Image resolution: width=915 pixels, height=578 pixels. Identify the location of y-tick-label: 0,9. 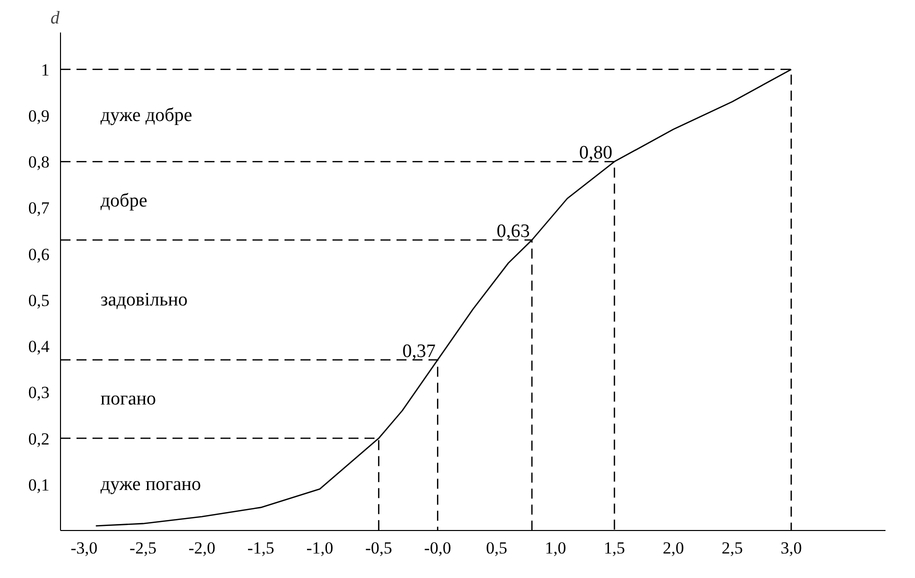
(39, 116).